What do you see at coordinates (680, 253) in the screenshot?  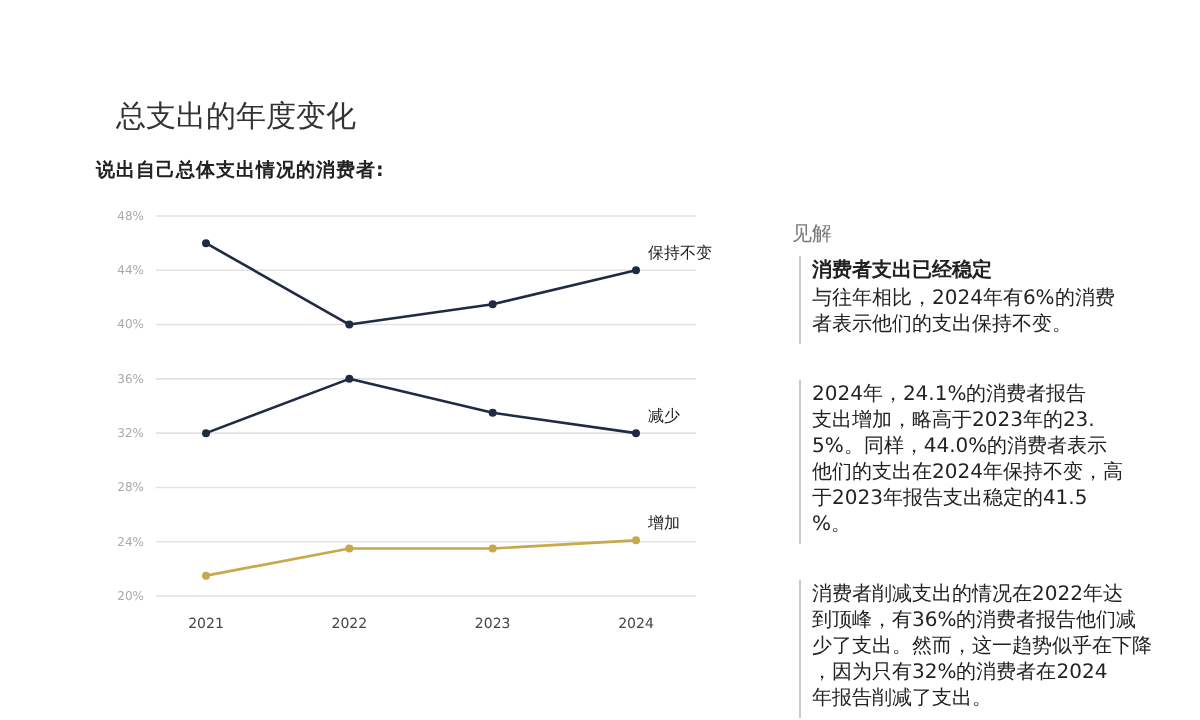 I see `series-label: 保持不变` at bounding box center [680, 253].